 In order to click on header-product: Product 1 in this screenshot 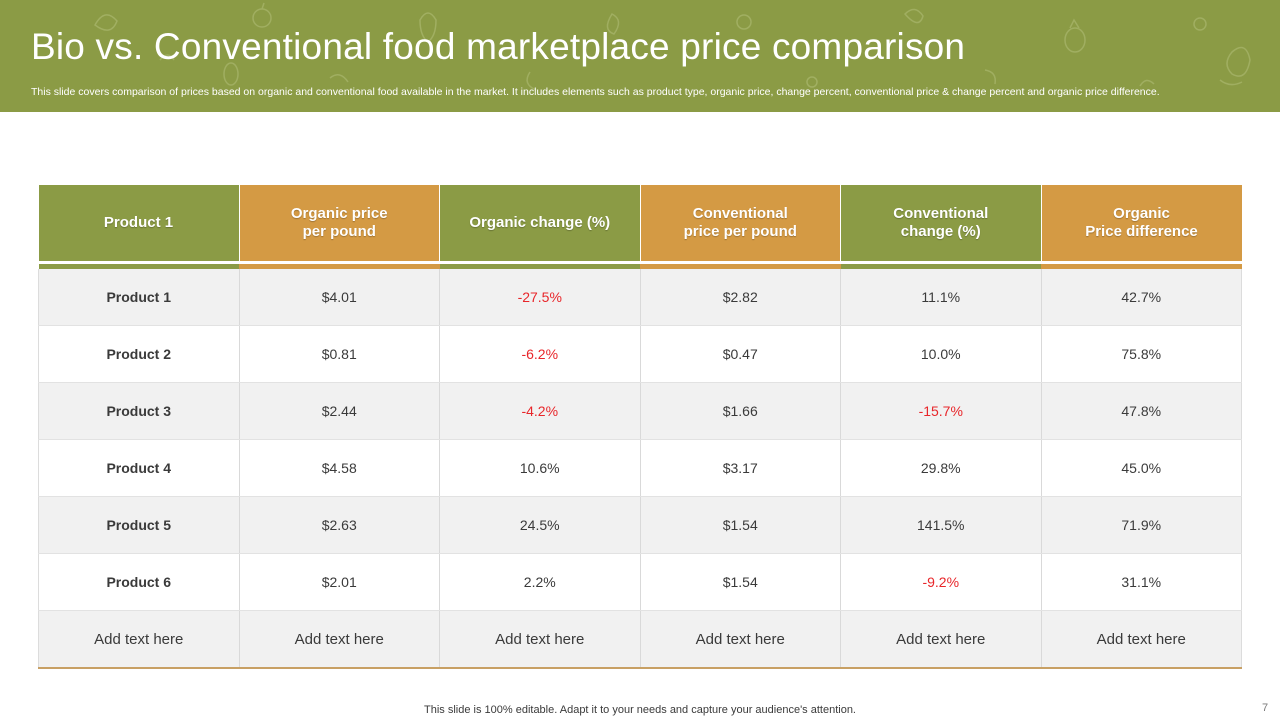, I will do `click(138, 224)`.